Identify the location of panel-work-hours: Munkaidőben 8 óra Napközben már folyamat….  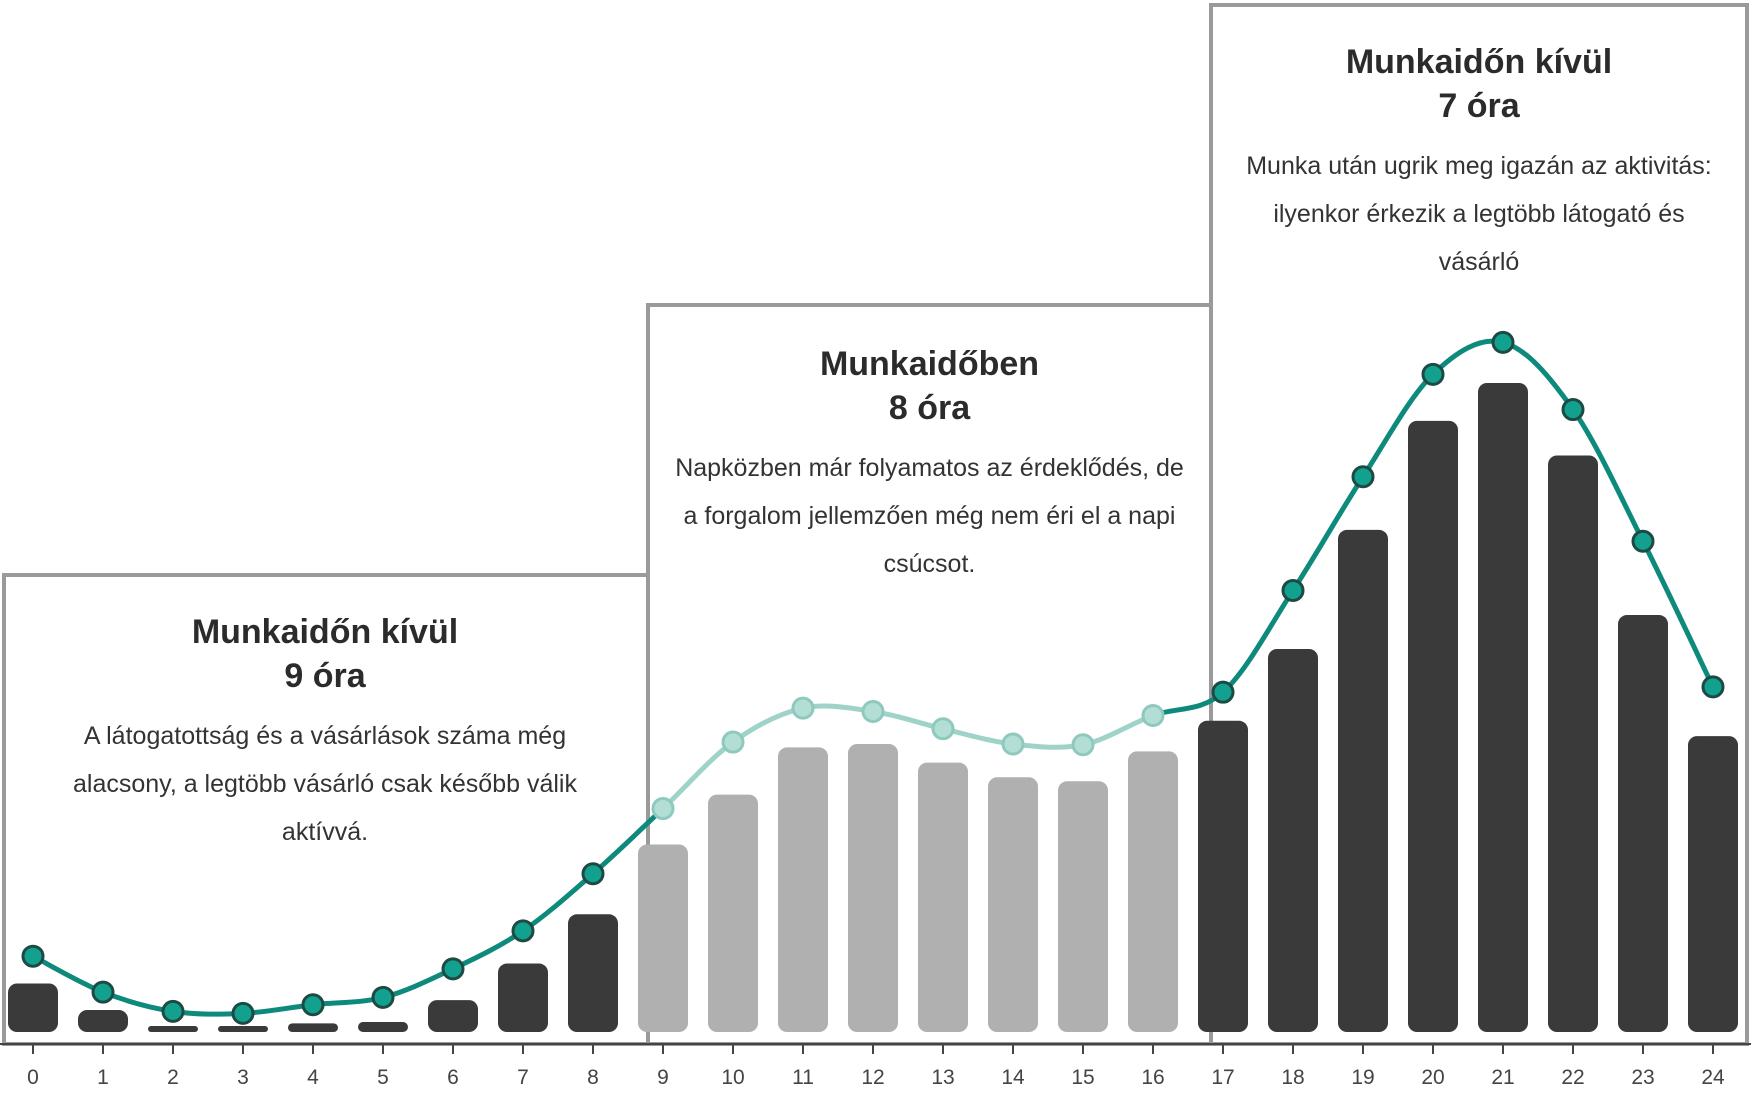
(929, 465).